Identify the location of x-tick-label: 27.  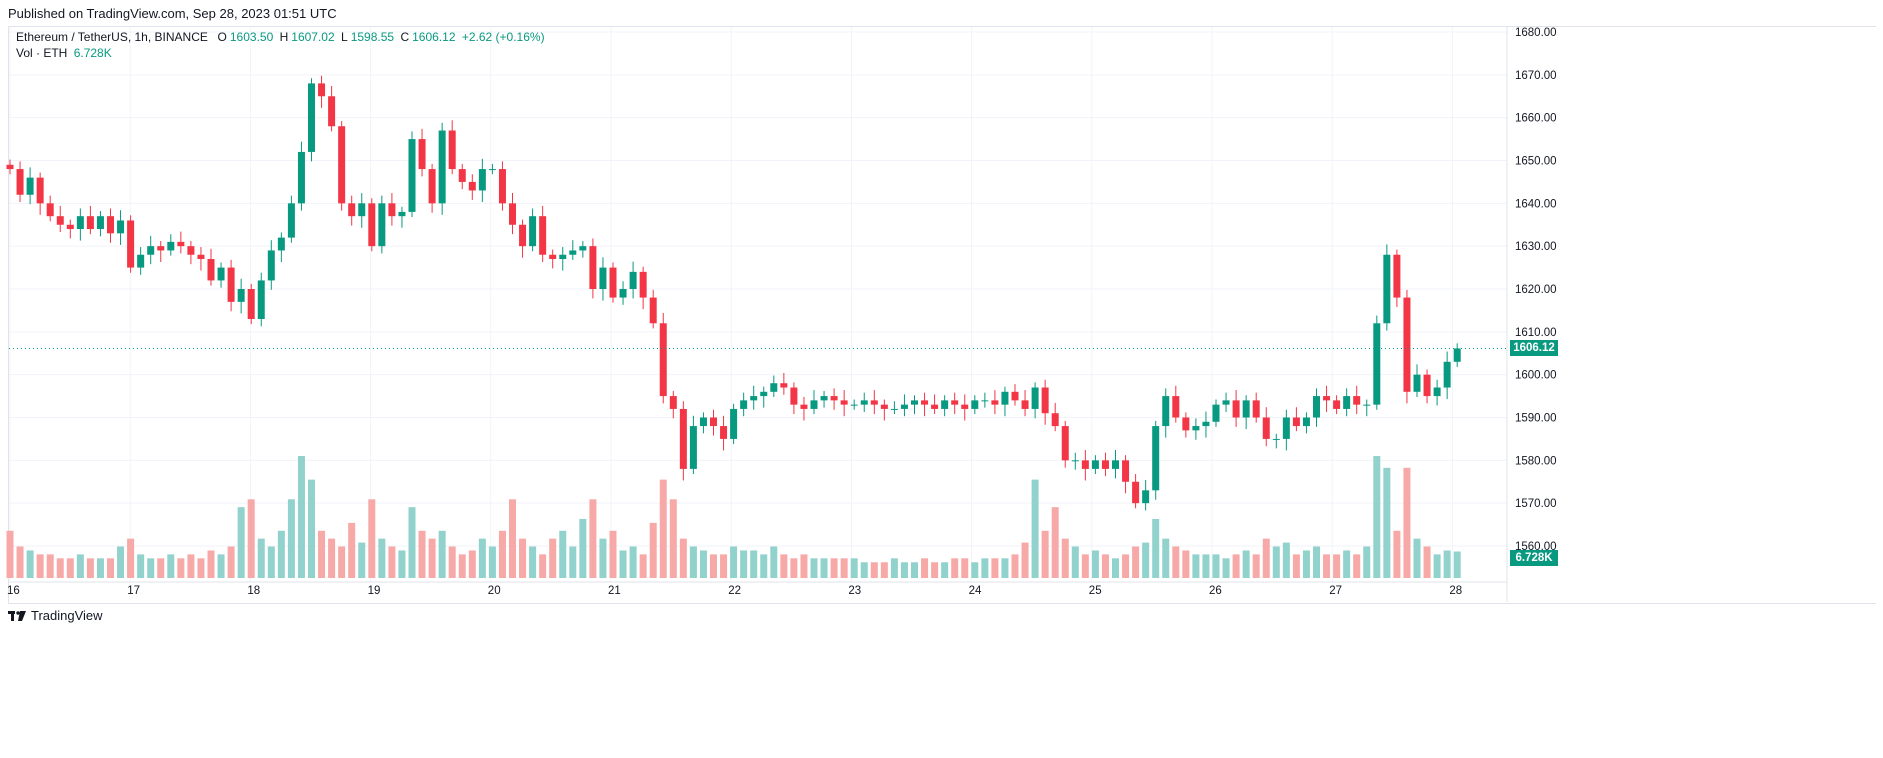
(1335, 591).